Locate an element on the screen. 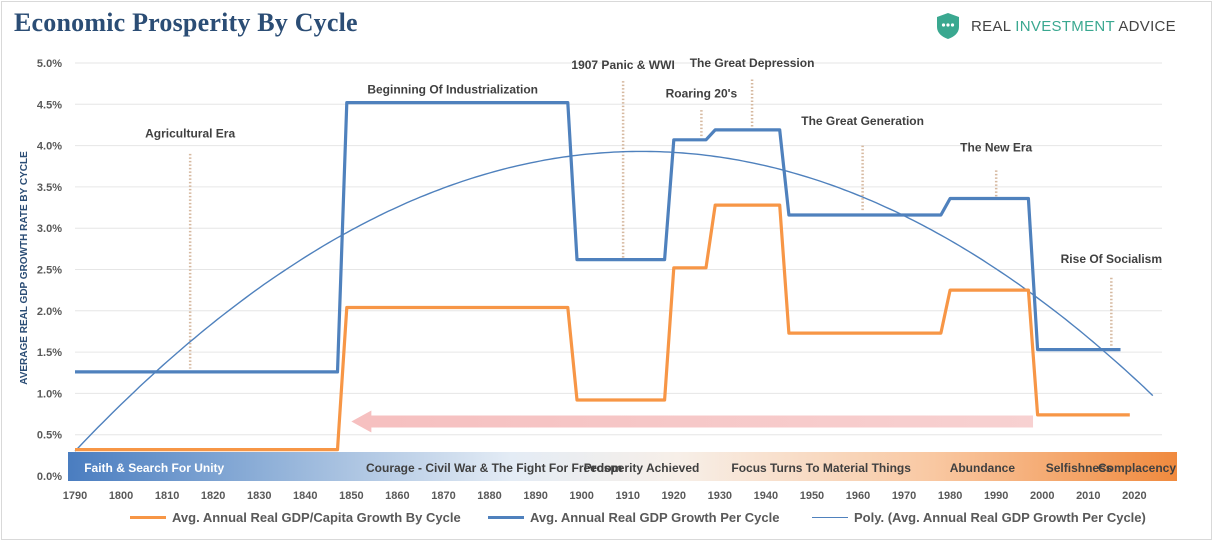  left-arrow is located at coordinates (692, 421).